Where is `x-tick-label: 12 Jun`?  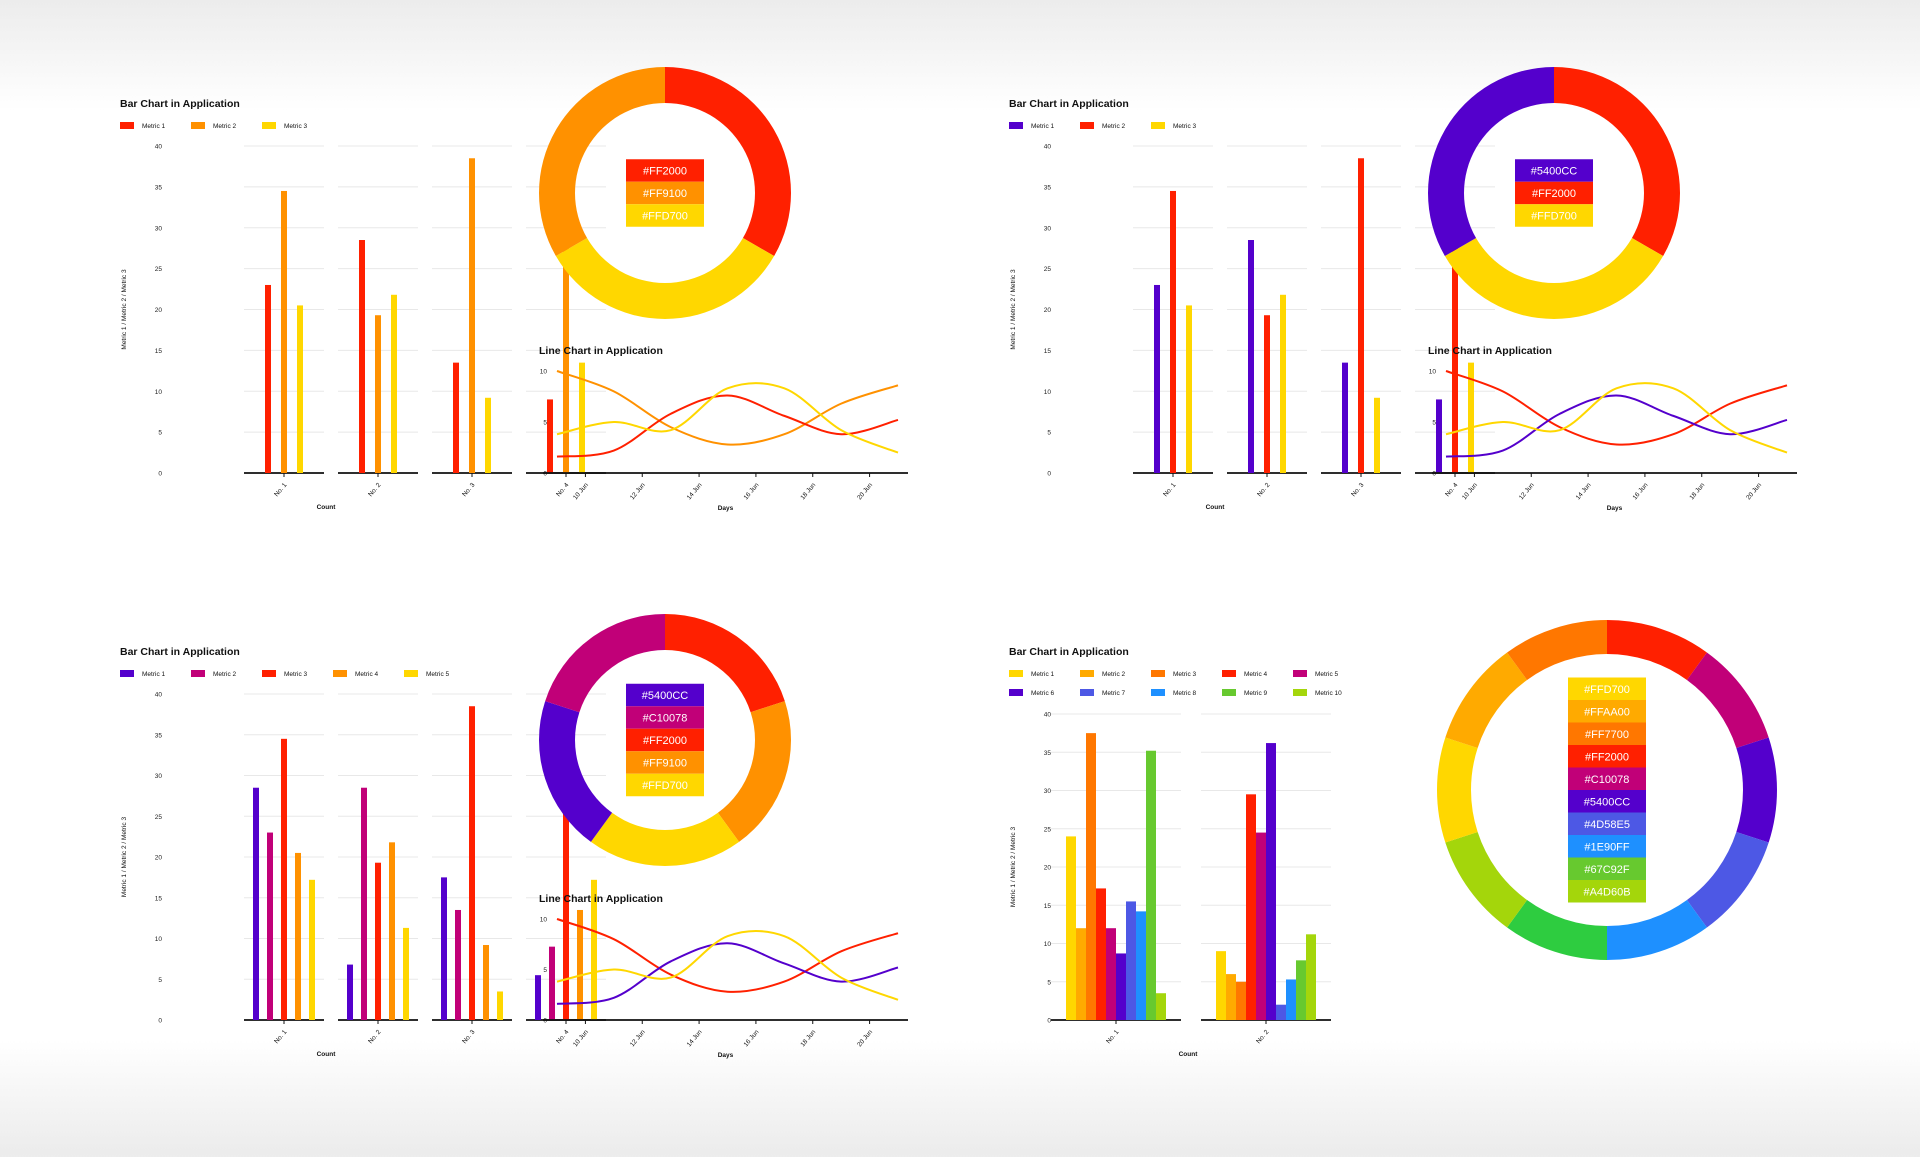
x-tick-label: 12 Jun is located at coordinates (638, 492).